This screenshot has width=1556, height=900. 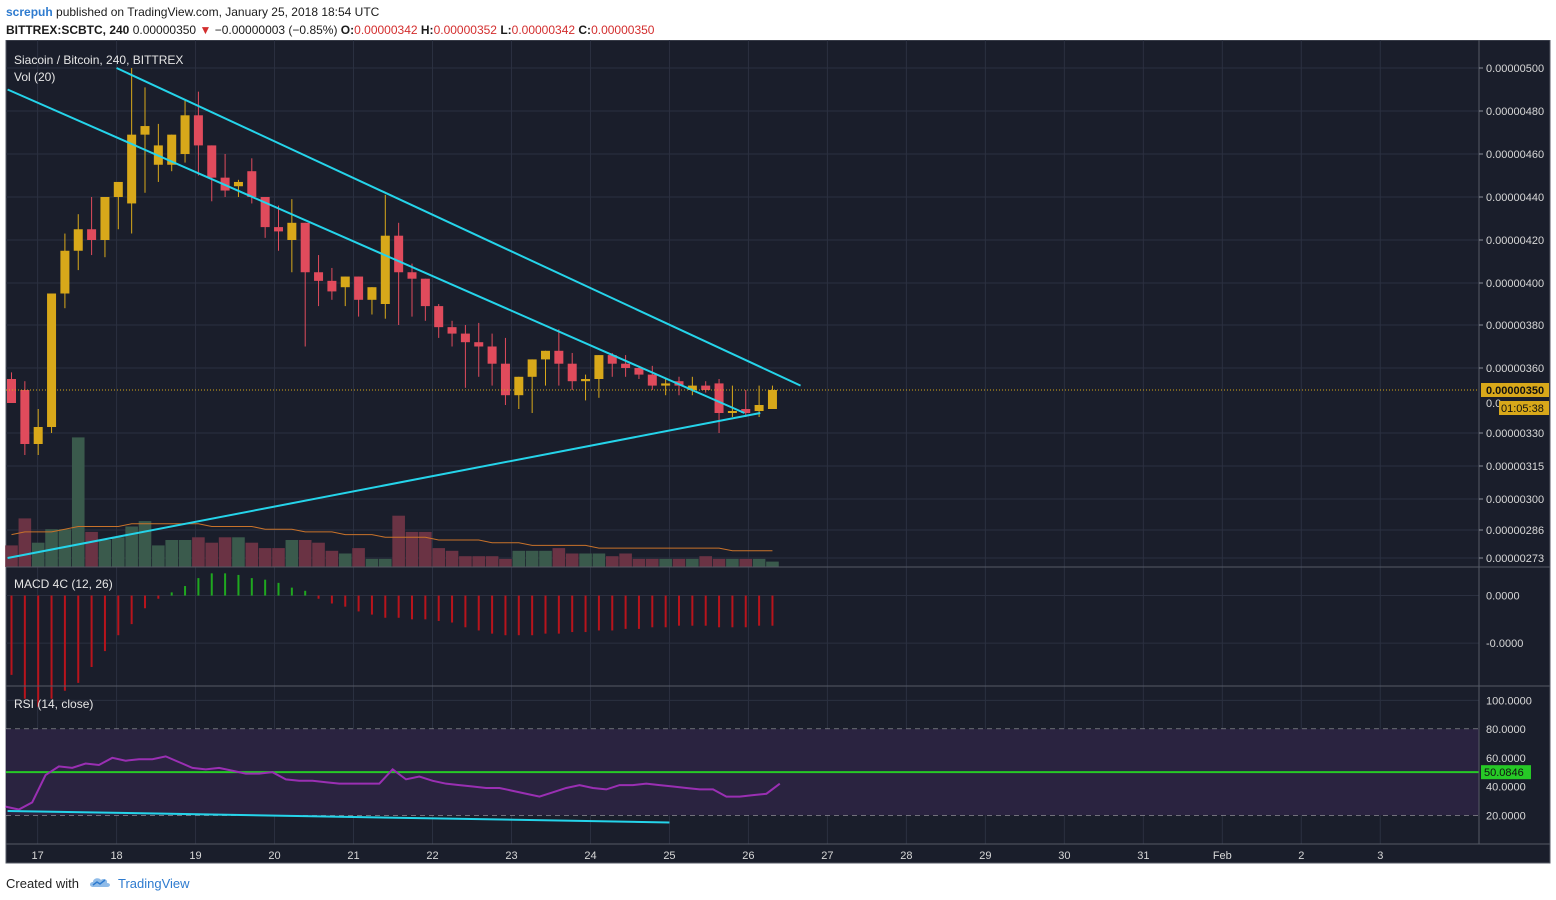 What do you see at coordinates (53, 704) in the screenshot?
I see `rsi-pane-title: RSI (14, close)` at bounding box center [53, 704].